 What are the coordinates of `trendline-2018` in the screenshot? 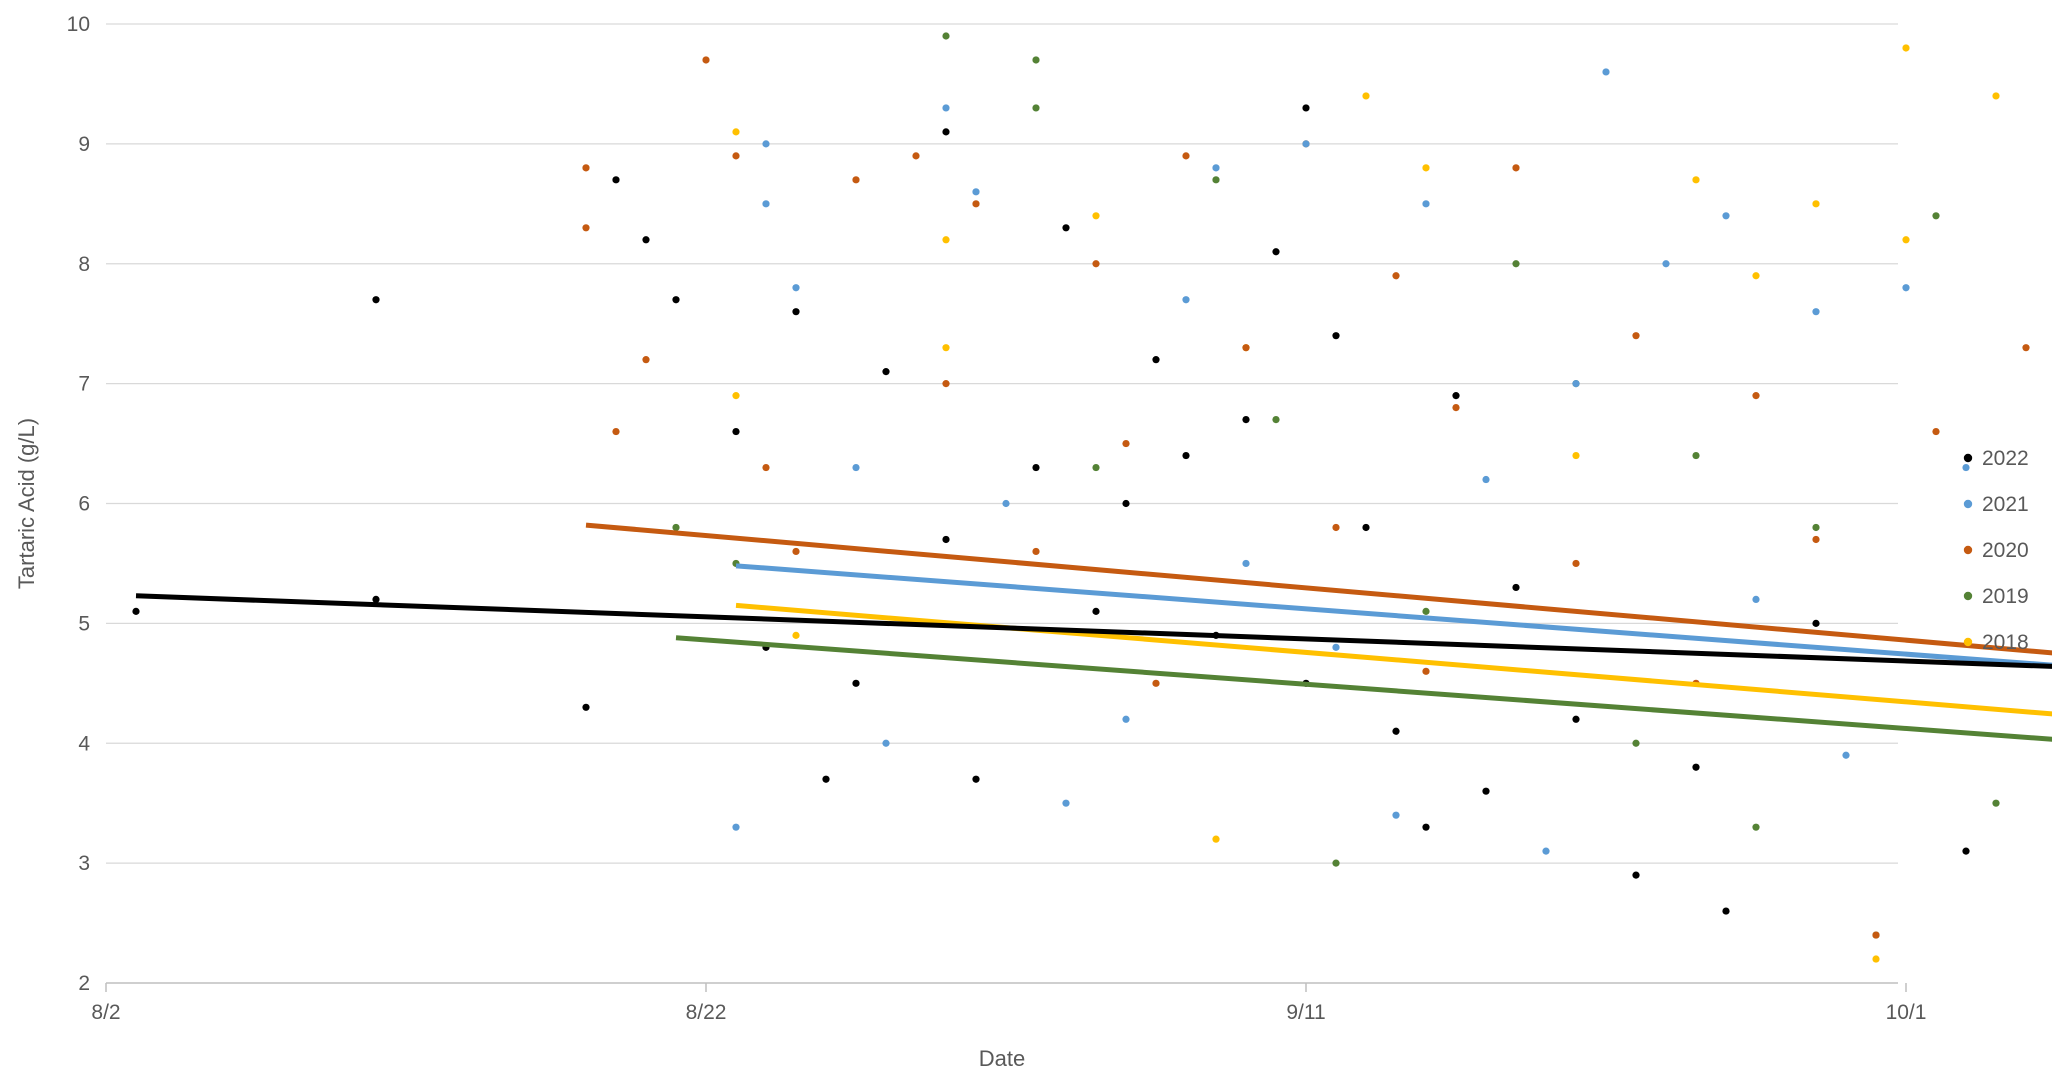 It's located at (1393, 659).